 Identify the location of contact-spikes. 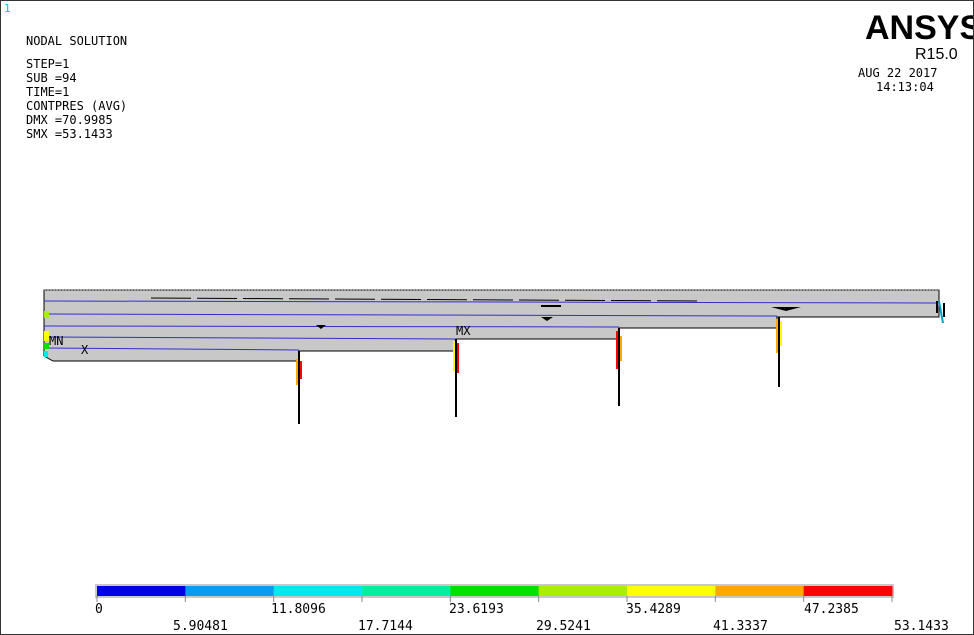
(620, 362).